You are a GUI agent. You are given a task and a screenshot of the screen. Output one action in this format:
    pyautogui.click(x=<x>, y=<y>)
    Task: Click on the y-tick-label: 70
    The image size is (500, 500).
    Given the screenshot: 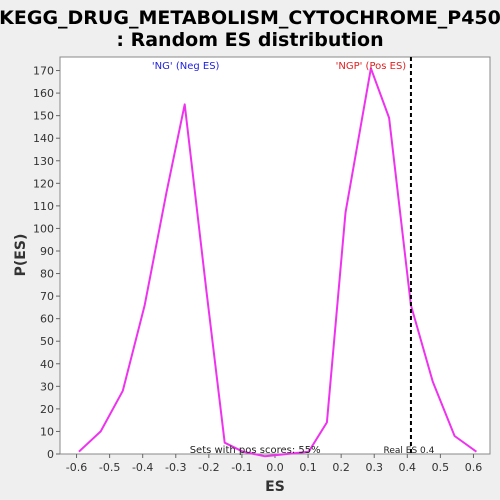 What is the action you would take?
    pyautogui.click(x=47, y=296)
    